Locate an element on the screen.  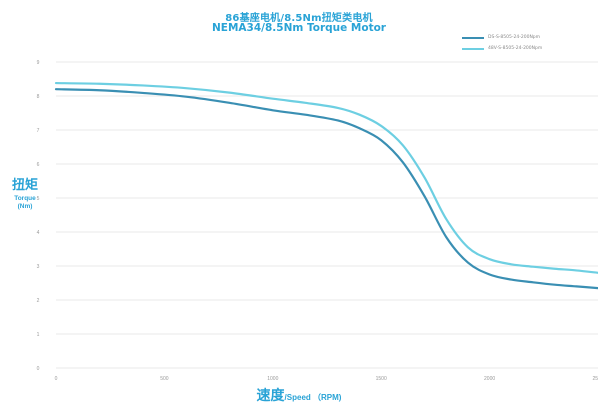
y-axis-unit: (Nm) is located at coordinates (25, 206).